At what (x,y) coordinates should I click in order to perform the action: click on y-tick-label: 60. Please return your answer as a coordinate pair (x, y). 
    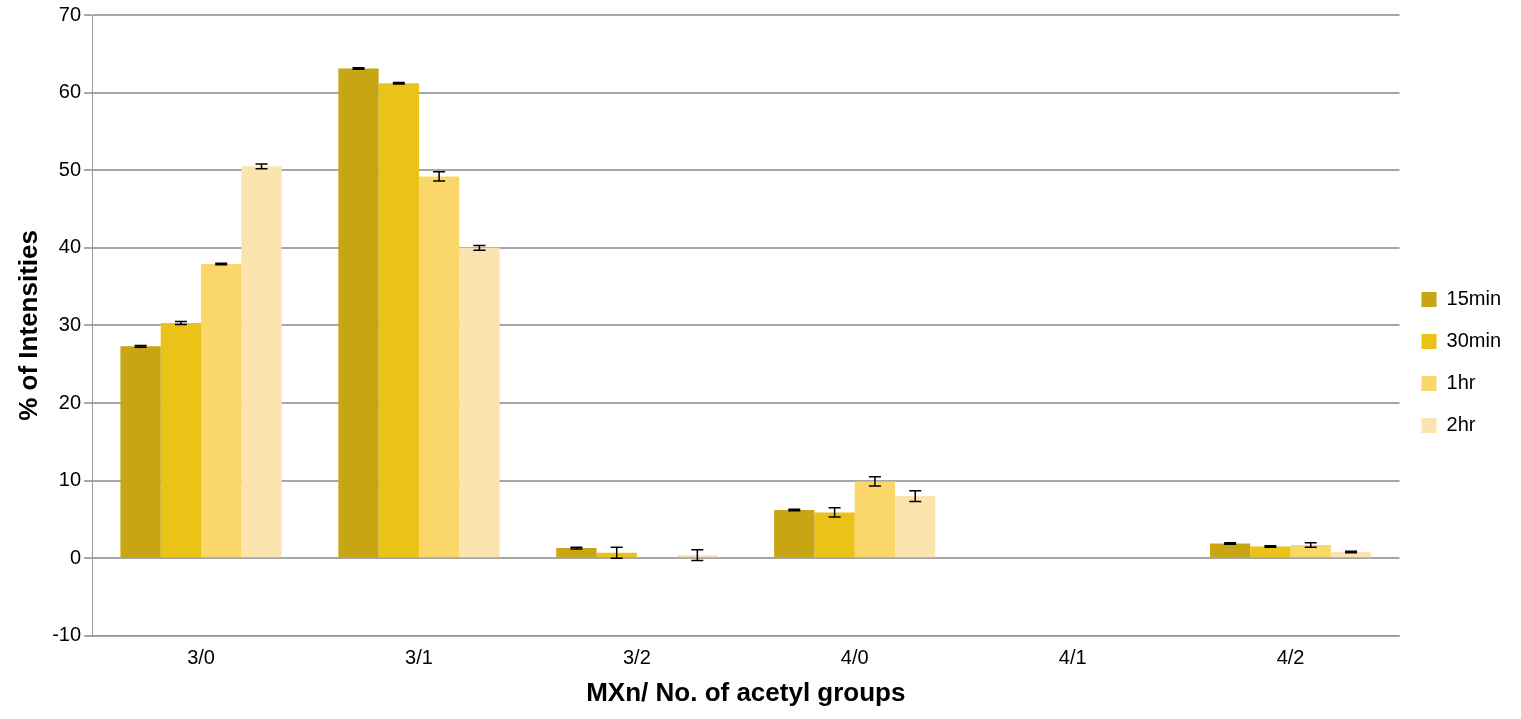
    Looking at the image, I should click on (70, 91).